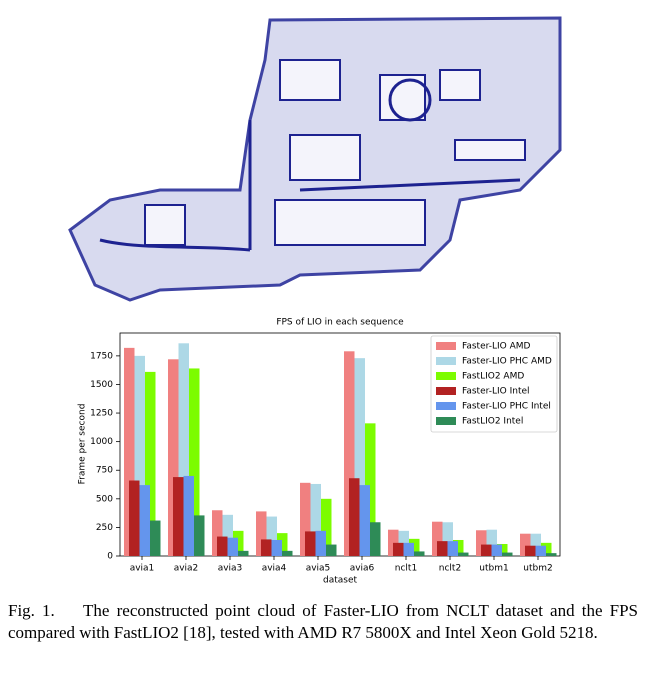 This screenshot has width=649, height=687. What do you see at coordinates (101, 385) in the screenshot?
I see `y-tick-label: 1500` at bounding box center [101, 385].